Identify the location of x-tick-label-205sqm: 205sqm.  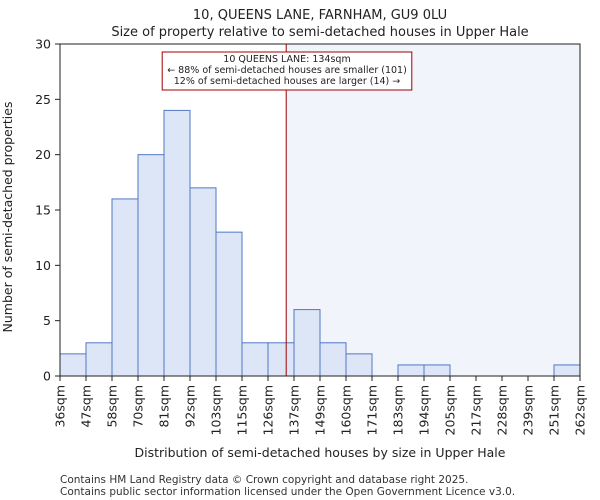
(450, 410).